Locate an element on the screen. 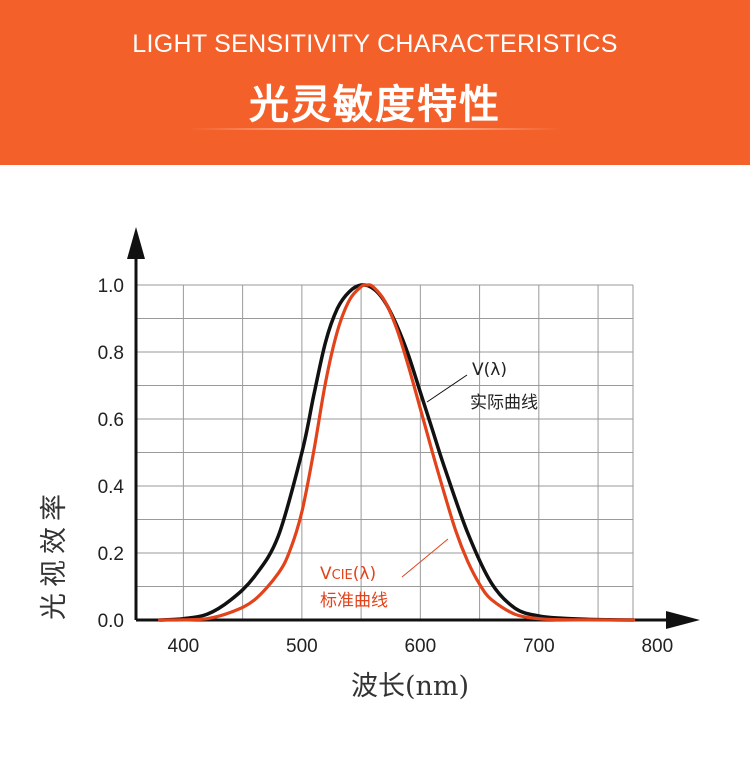 The height and width of the screenshot is (781, 750). x-tick-labels: 400 500 600 700 800 is located at coordinates (421, 646).